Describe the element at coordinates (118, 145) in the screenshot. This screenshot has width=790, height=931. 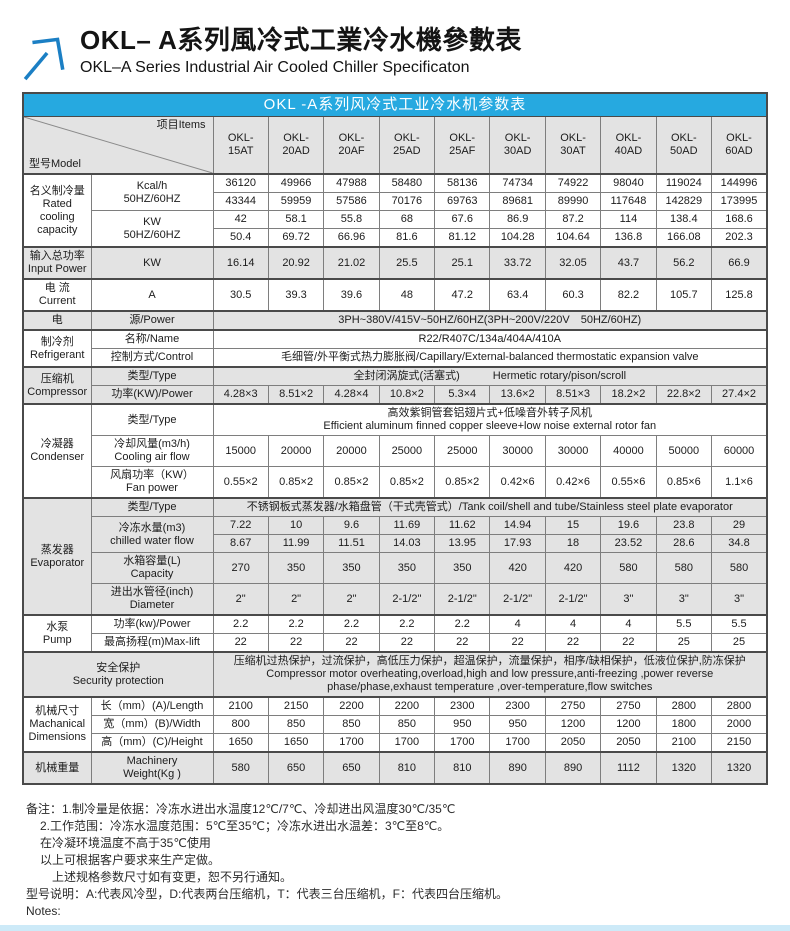
I see `diagonal-divider` at that location.